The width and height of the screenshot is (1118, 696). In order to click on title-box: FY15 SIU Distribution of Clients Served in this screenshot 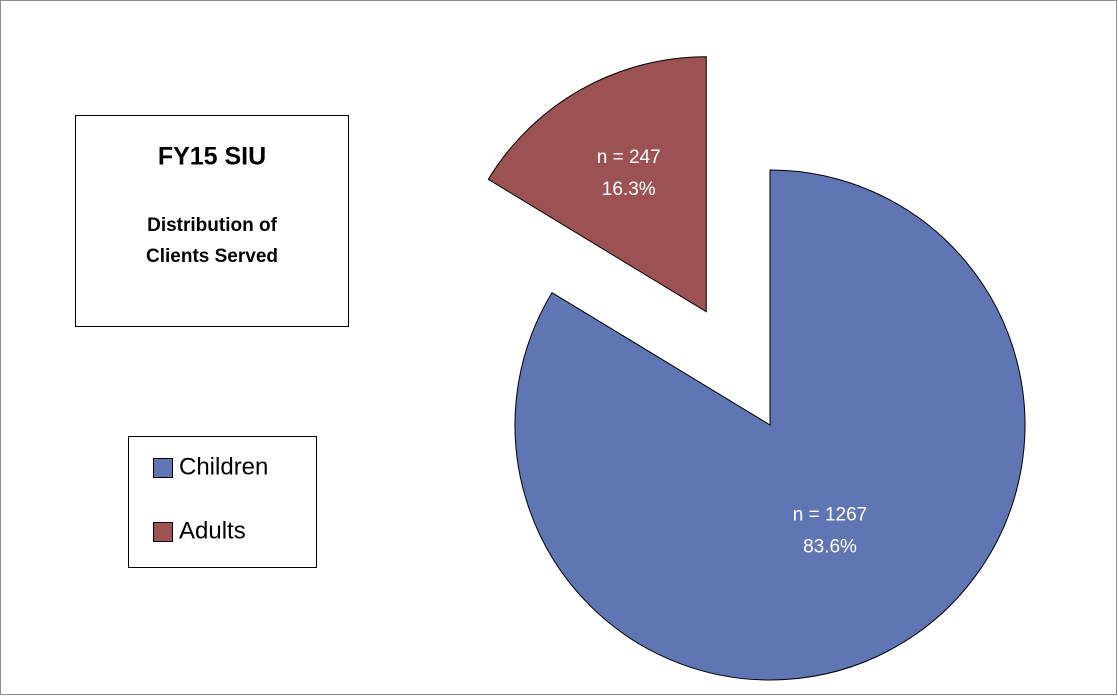, I will do `click(212, 221)`.